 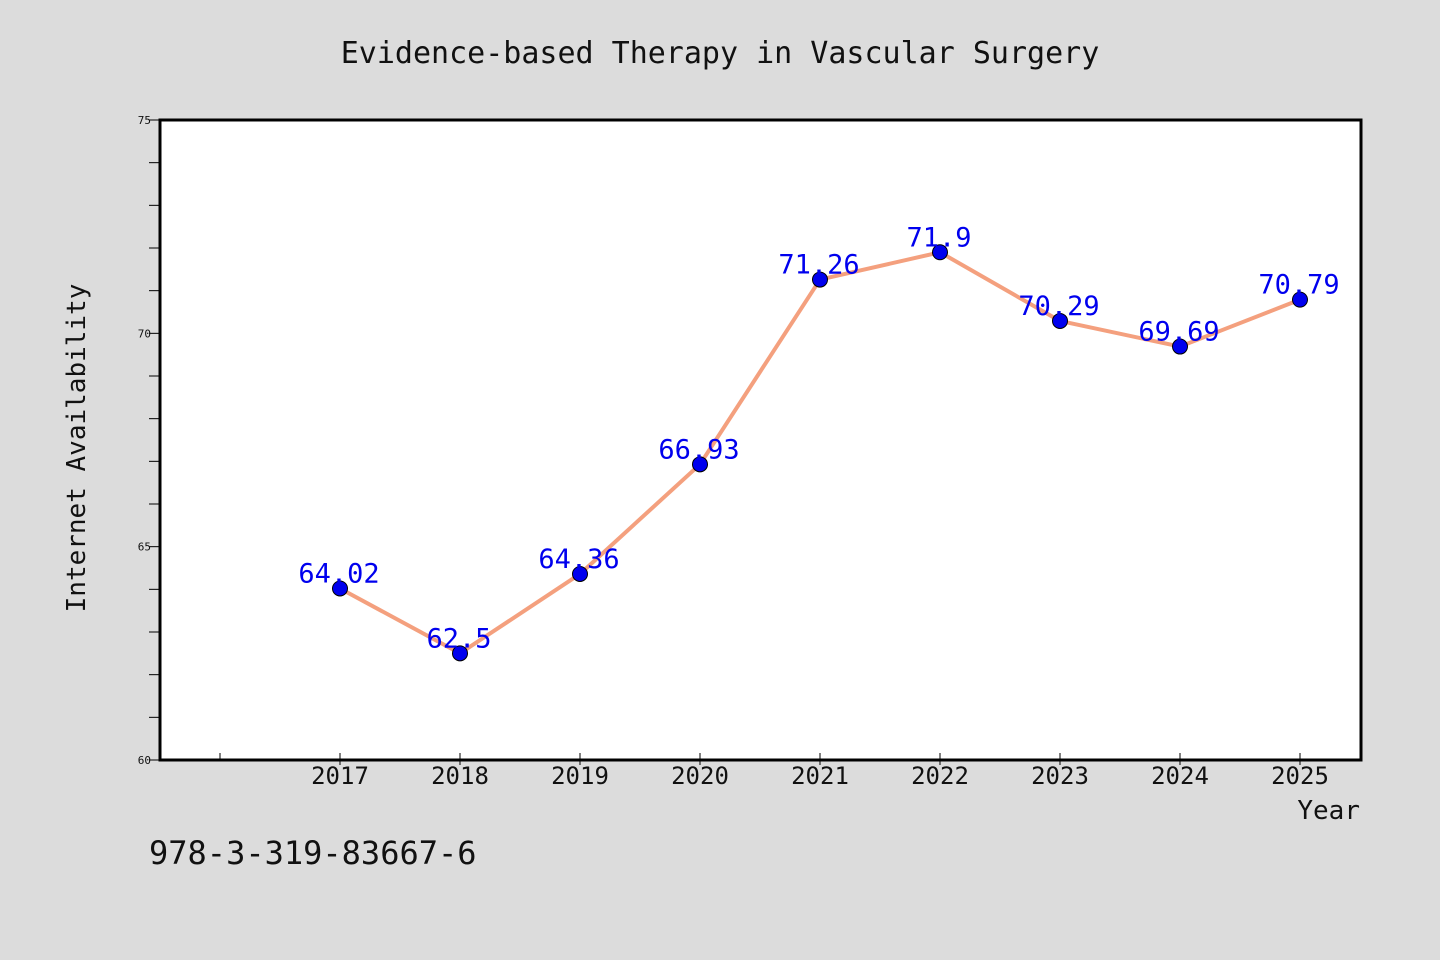 What do you see at coordinates (578, 559) in the screenshot?
I see `data-label: 64.36` at bounding box center [578, 559].